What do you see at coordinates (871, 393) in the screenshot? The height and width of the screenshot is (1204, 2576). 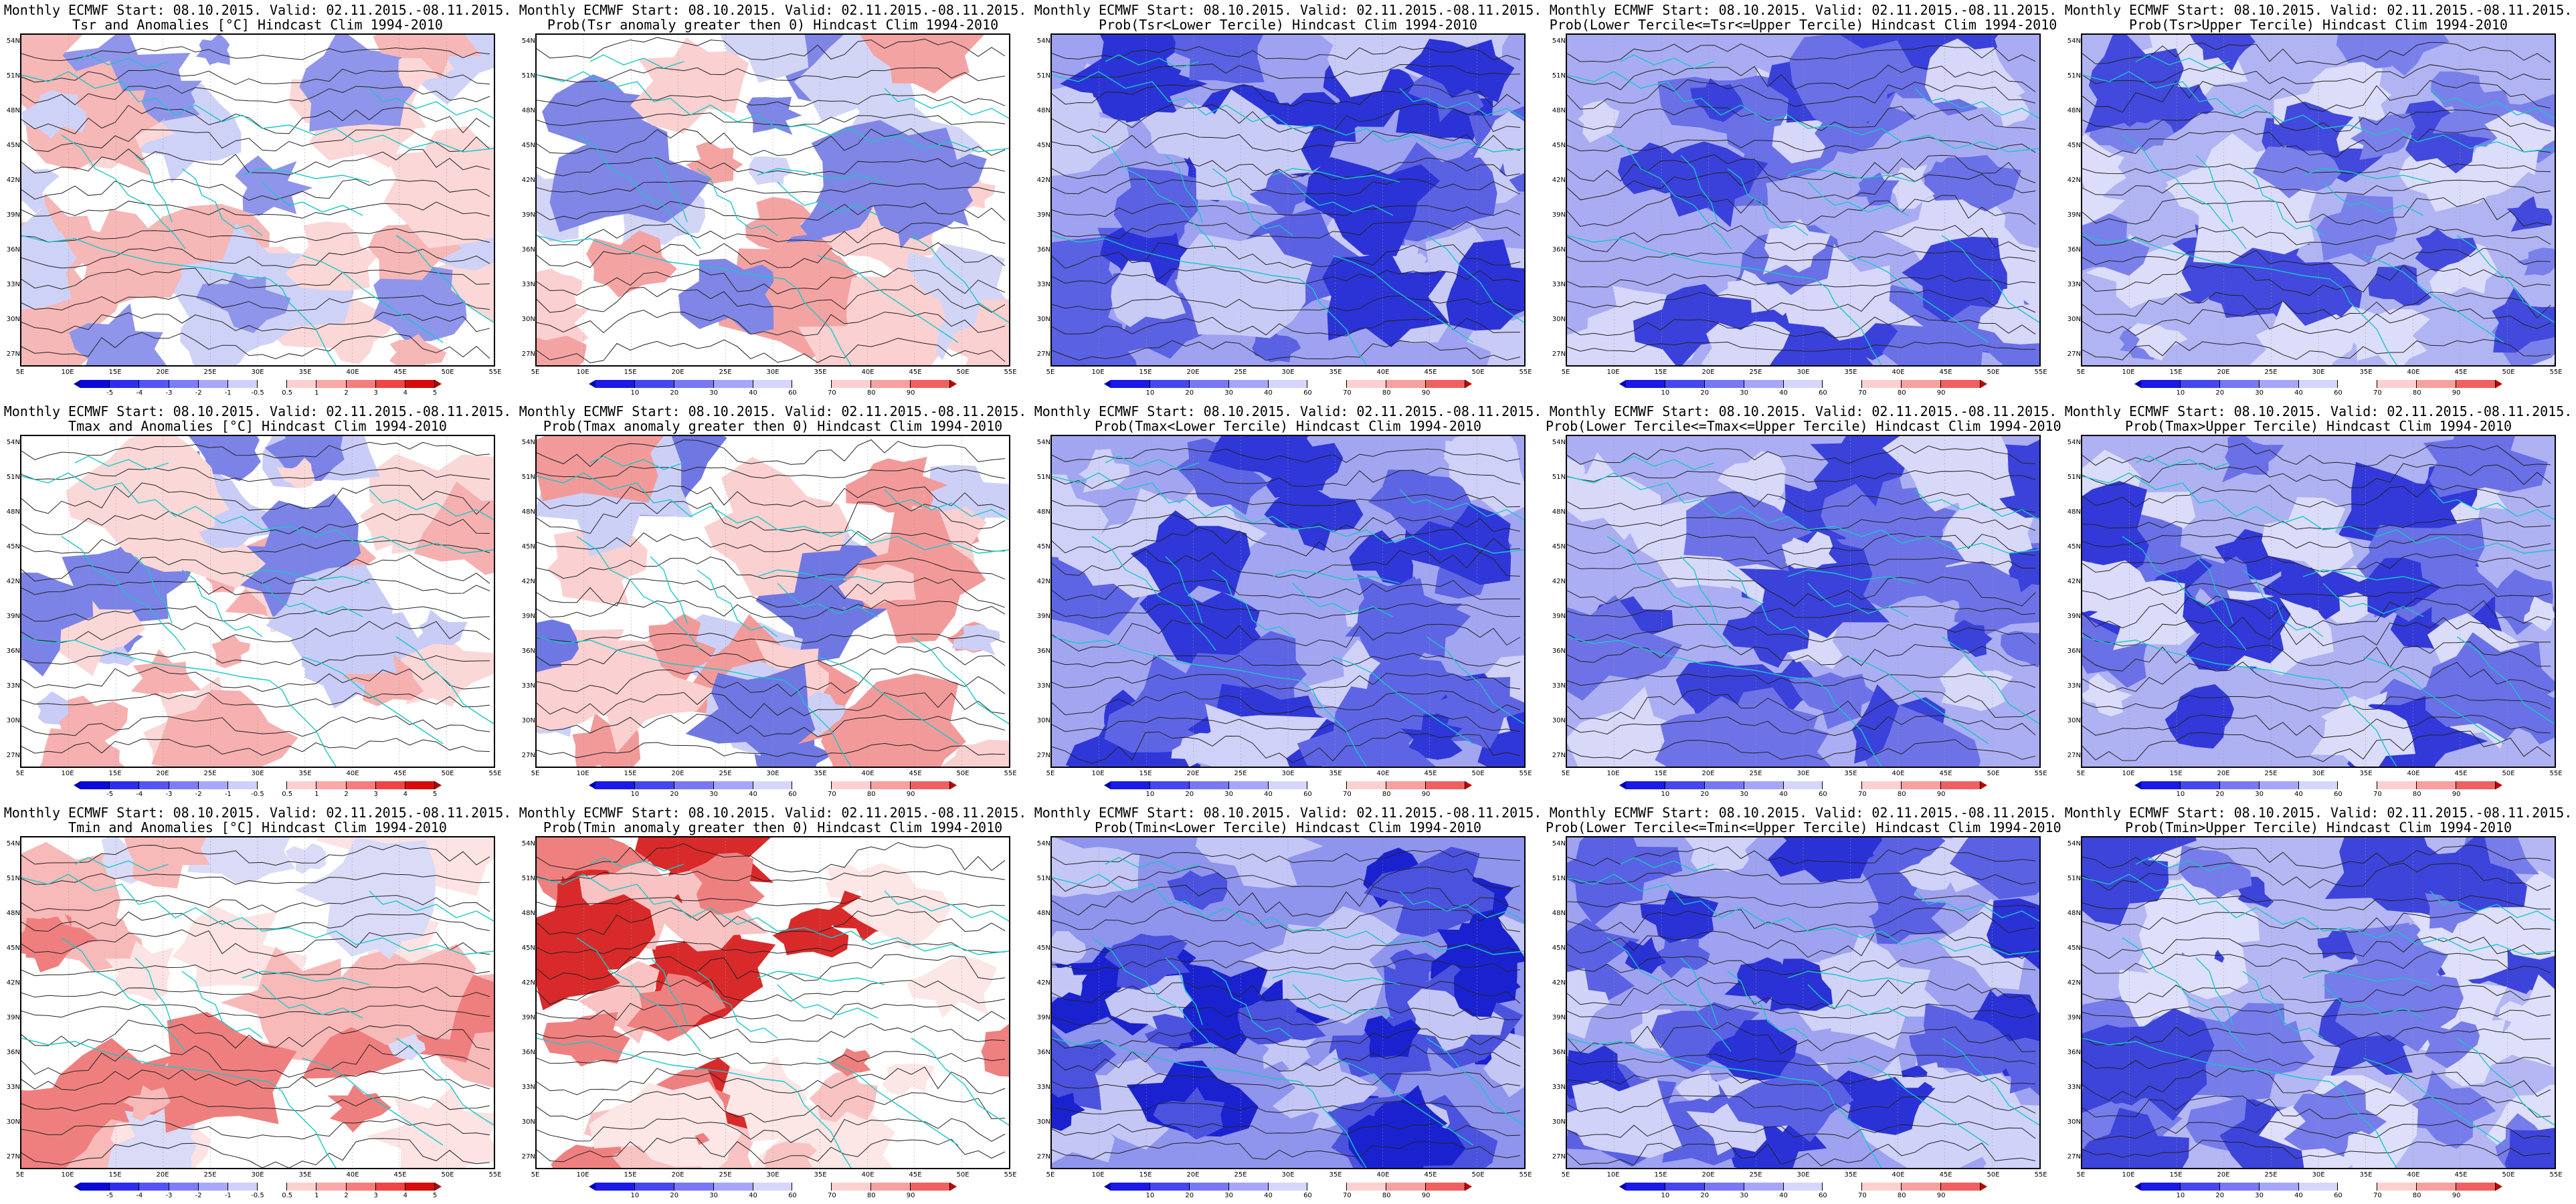 I see `colorbar-label: 80` at bounding box center [871, 393].